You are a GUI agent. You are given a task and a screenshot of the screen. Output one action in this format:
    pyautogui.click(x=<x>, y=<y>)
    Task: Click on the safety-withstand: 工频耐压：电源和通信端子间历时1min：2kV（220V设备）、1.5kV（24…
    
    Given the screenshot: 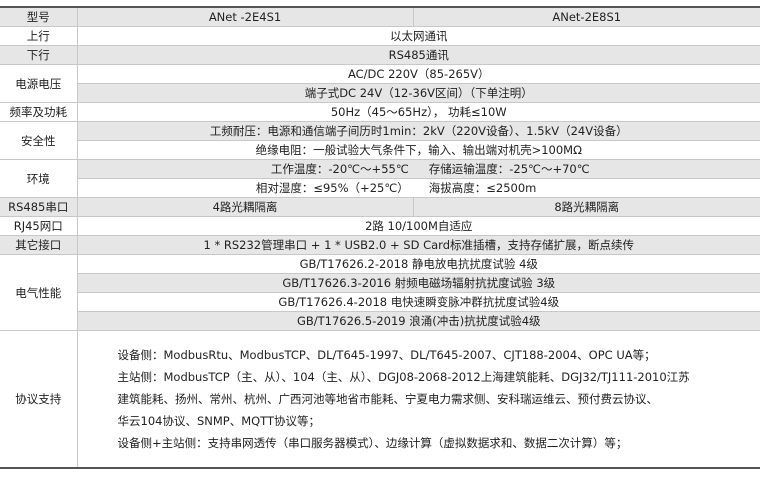 What is the action you would take?
    pyautogui.click(x=418, y=131)
    